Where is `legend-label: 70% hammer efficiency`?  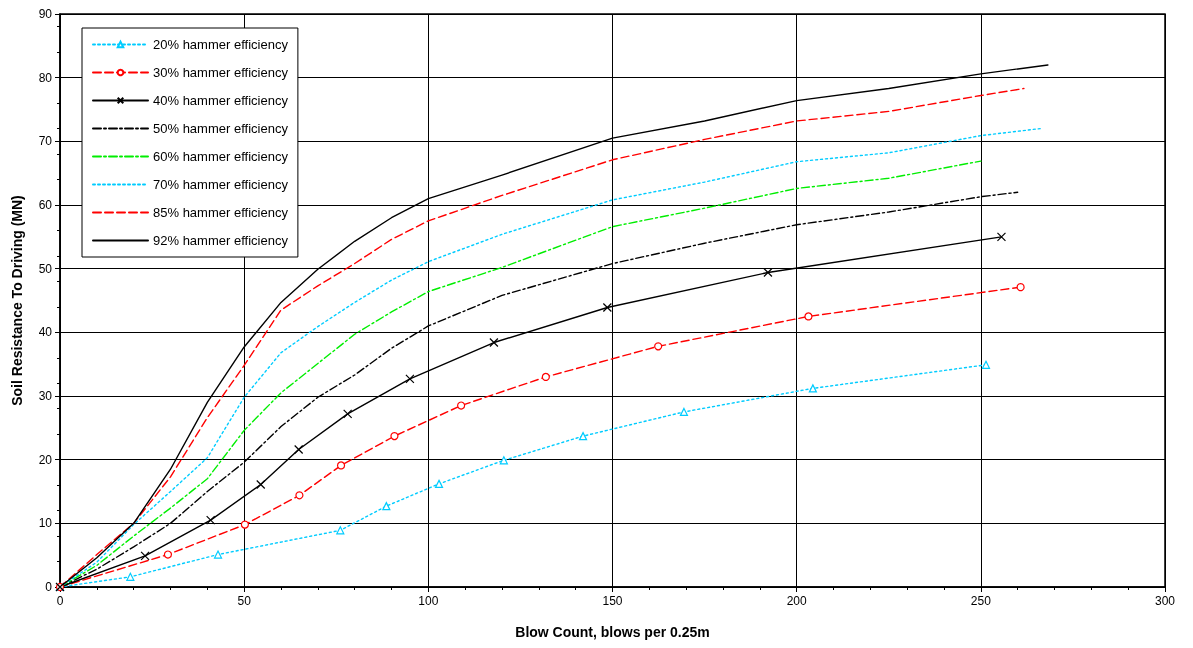
legend-label: 70% hammer efficiency is located at coordinates (221, 184).